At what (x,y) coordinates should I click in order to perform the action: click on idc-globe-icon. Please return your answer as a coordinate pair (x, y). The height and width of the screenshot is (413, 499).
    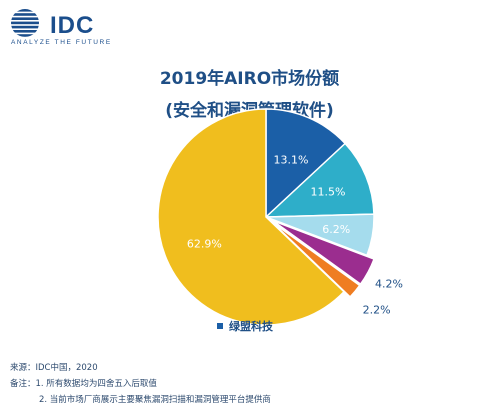
    Looking at the image, I should click on (25, 23).